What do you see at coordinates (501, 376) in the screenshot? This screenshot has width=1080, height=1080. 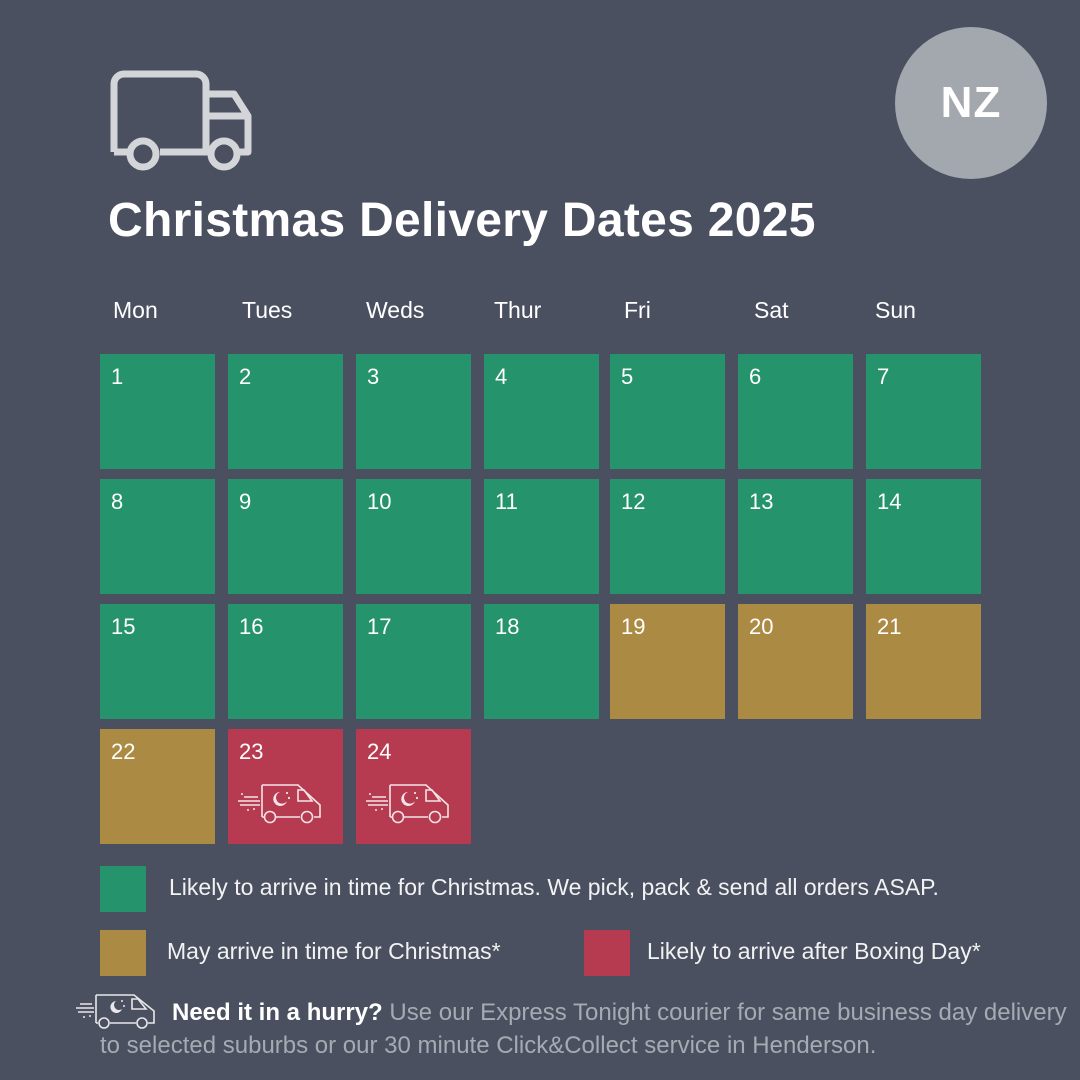 I see `day-number: 4` at bounding box center [501, 376].